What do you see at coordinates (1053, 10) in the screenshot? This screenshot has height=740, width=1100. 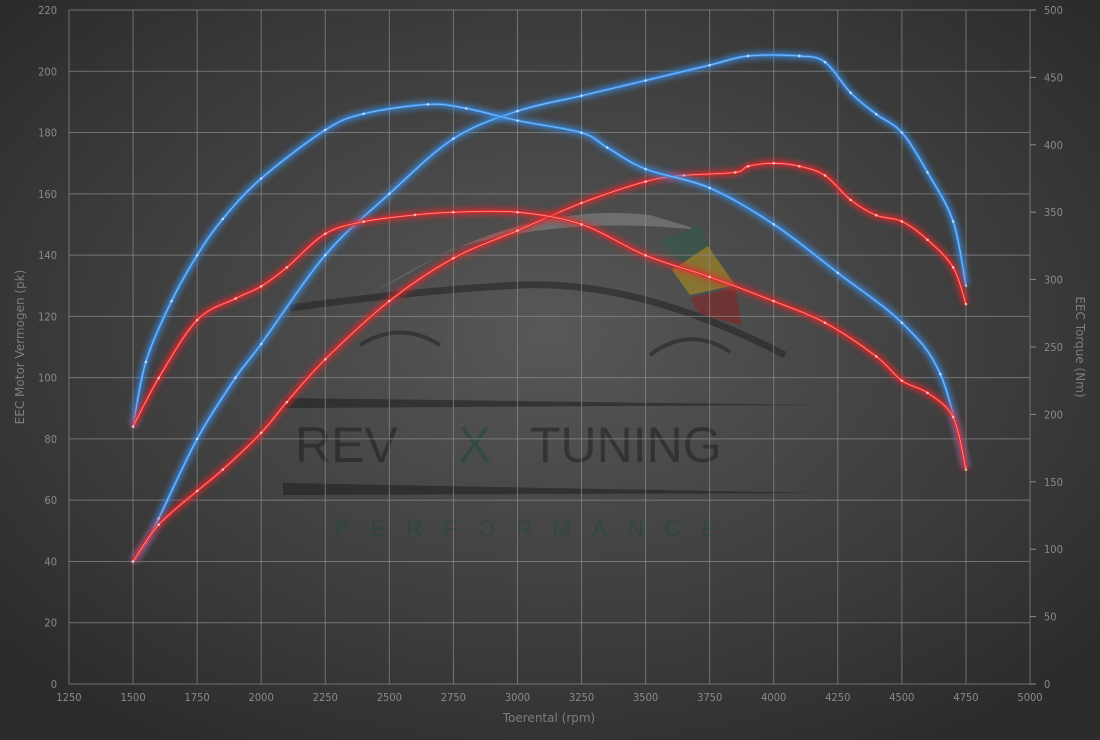 I see `y2-tick-label: 500` at bounding box center [1053, 10].